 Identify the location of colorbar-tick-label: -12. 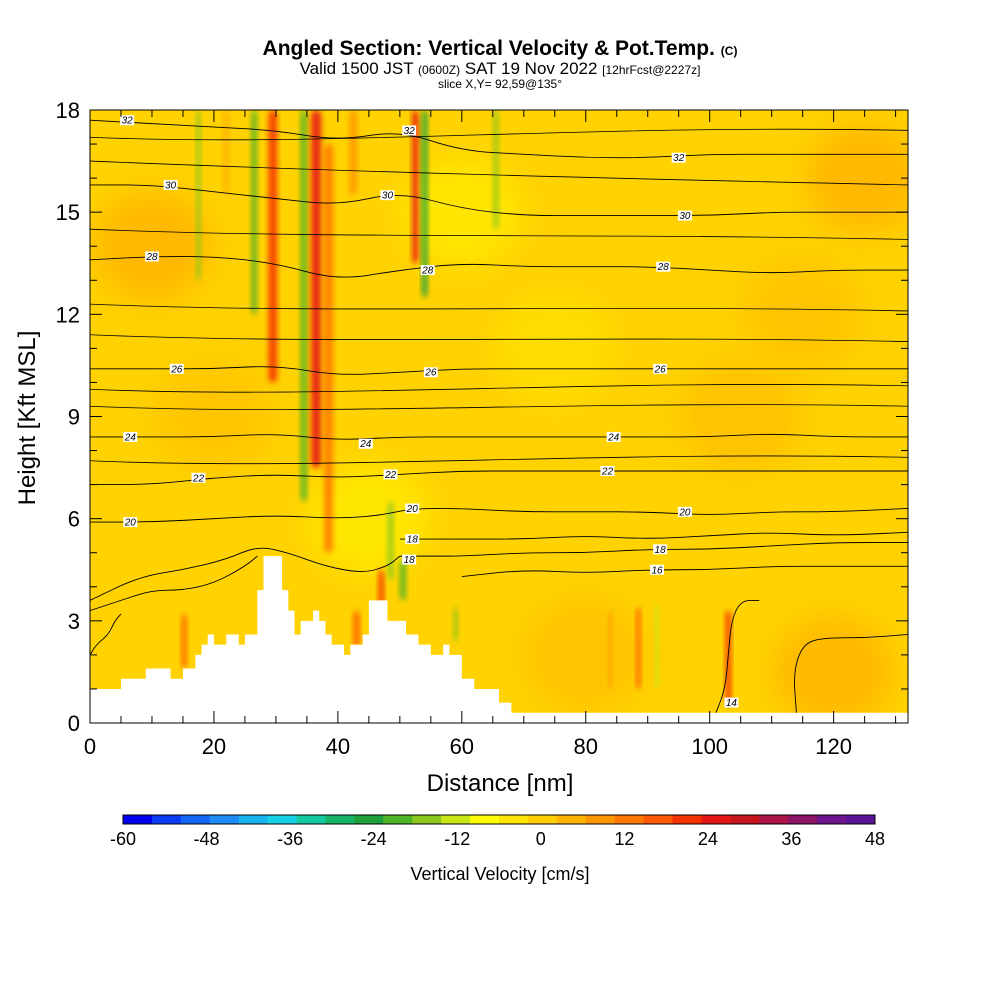
(457, 839).